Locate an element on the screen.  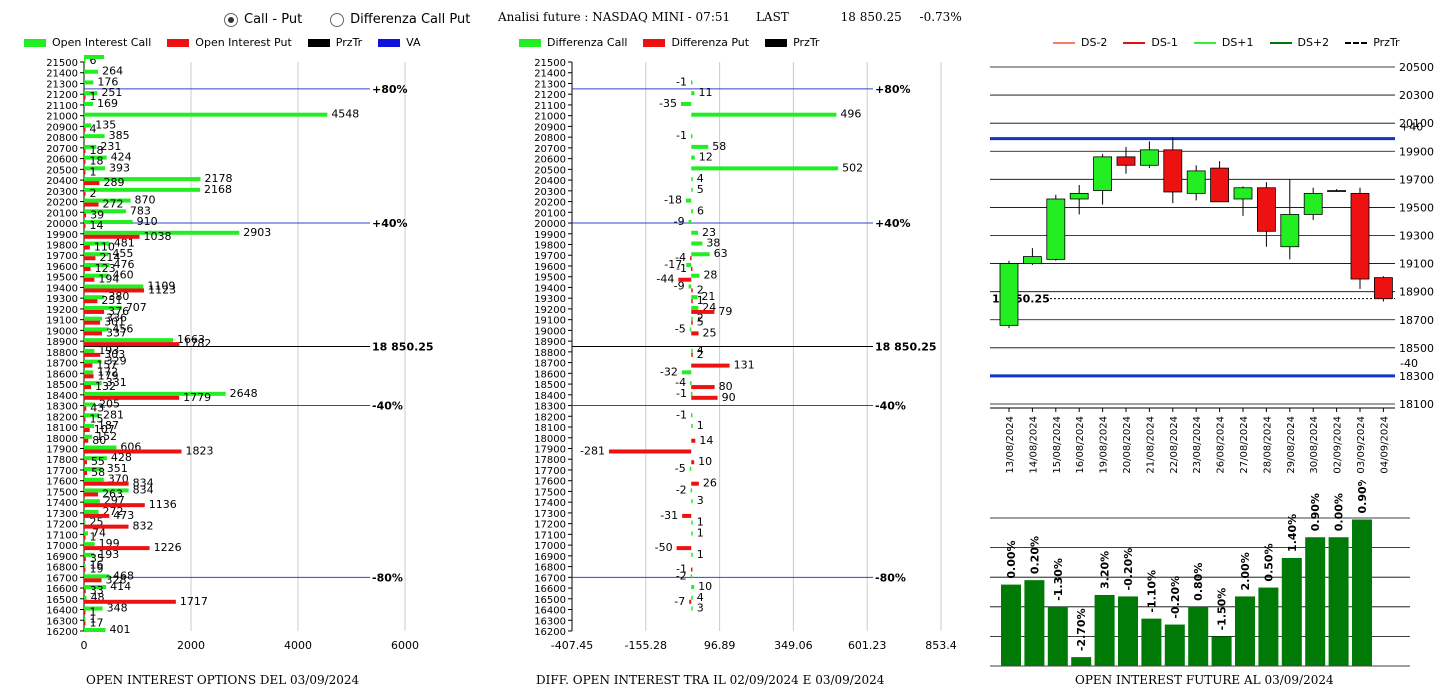
bar-value-label: 1123 is located at coordinates (162, 289).